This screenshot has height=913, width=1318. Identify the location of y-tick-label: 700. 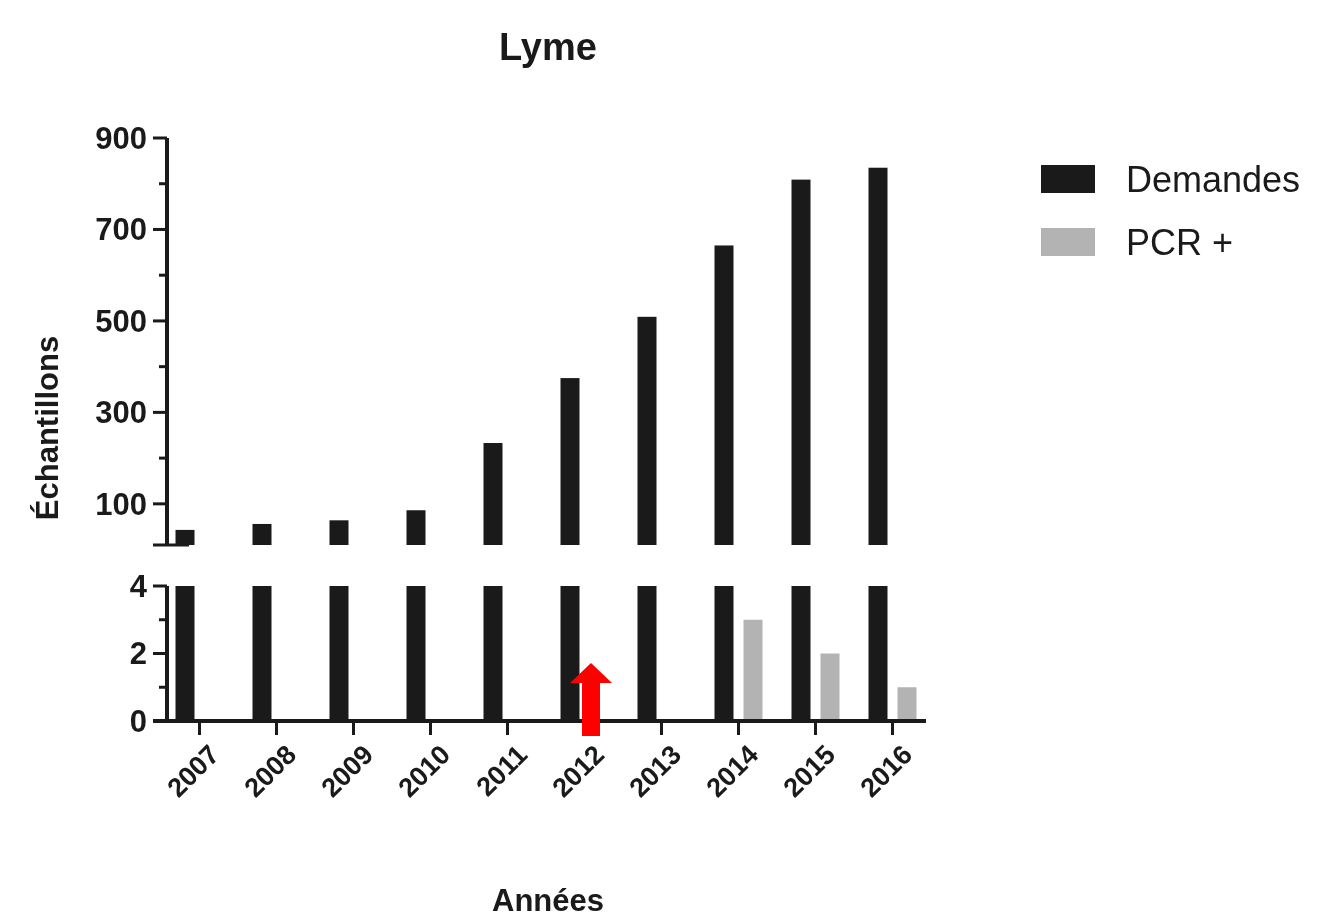
(121, 230).